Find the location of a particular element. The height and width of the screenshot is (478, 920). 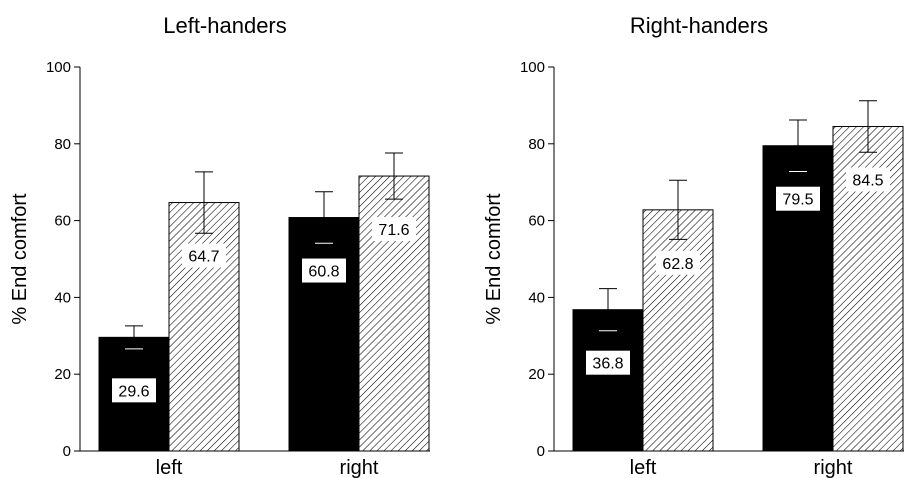

data-label: 60.8 is located at coordinates (323, 272).